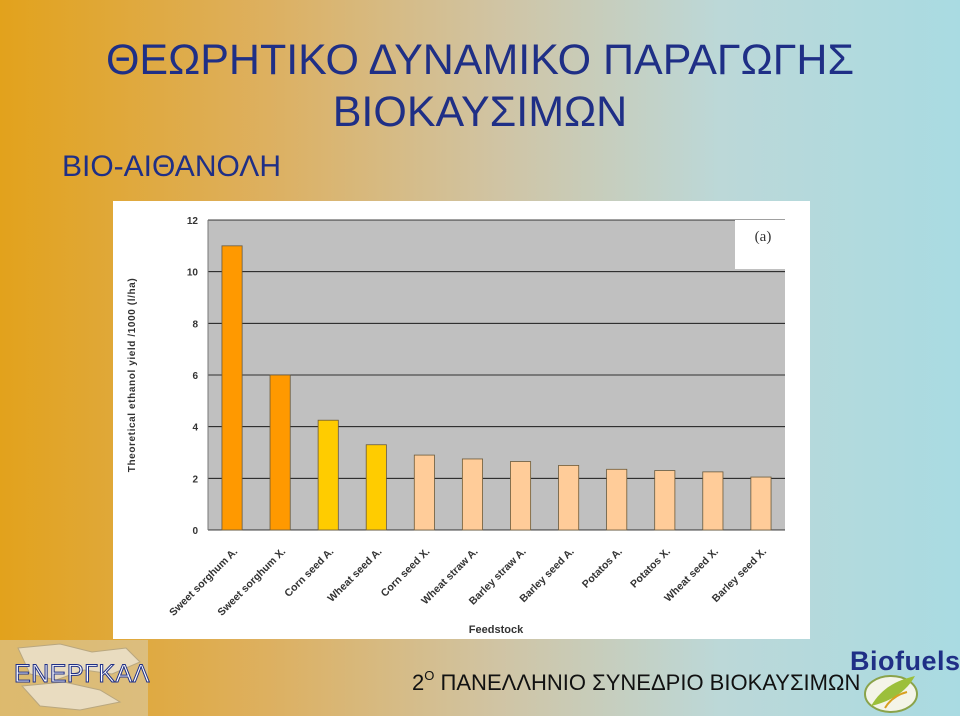 The image size is (960, 721). Describe the element at coordinates (763, 237) in the screenshot. I see `panel-label: (a)` at that location.